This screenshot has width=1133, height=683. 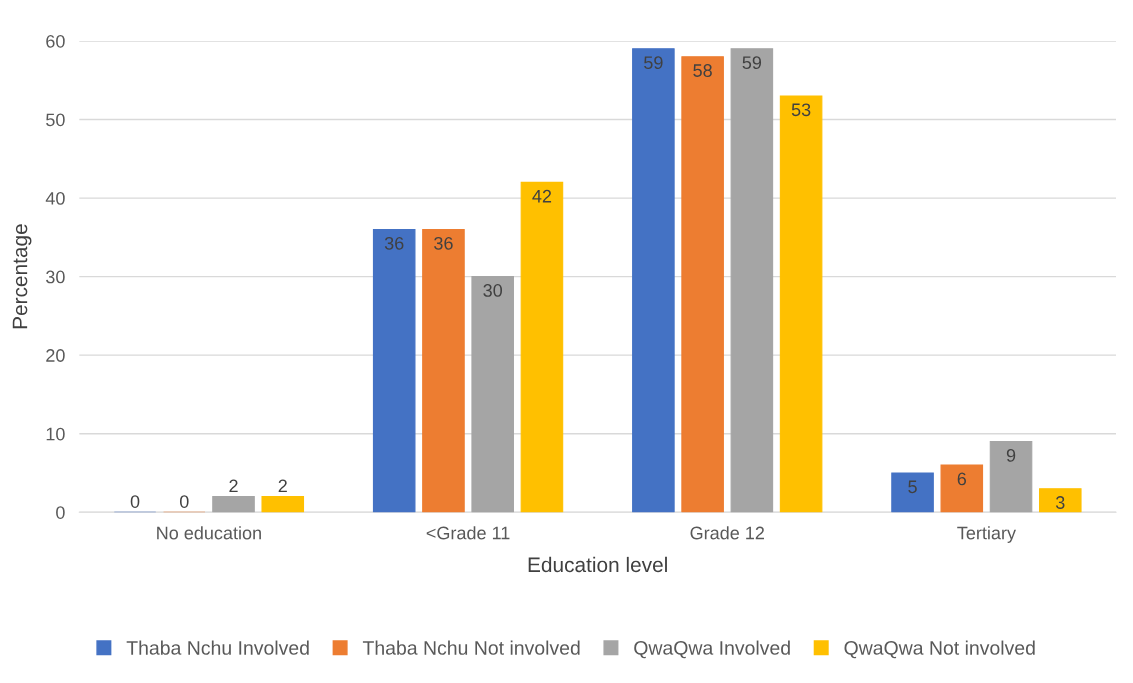 What do you see at coordinates (55, 41) in the screenshot?
I see `y-tick-label: 60` at bounding box center [55, 41].